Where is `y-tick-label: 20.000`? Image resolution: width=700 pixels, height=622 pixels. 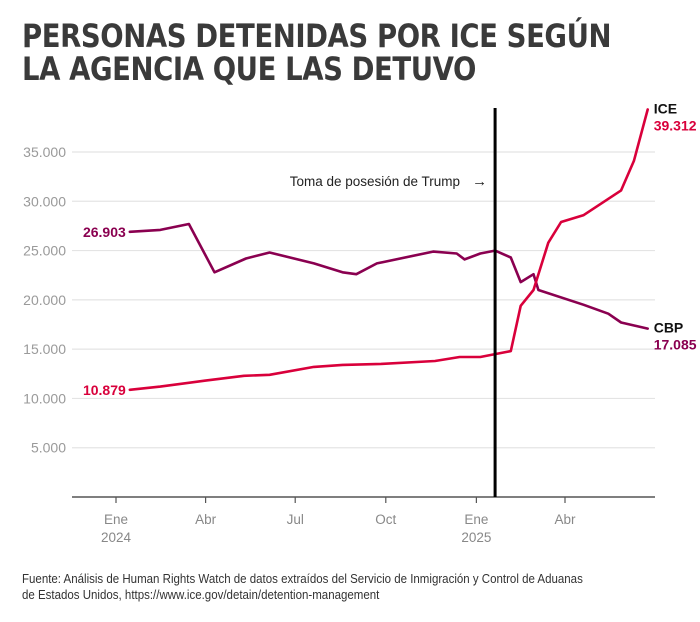
y-tick-label: 20.000 is located at coordinates (44, 300).